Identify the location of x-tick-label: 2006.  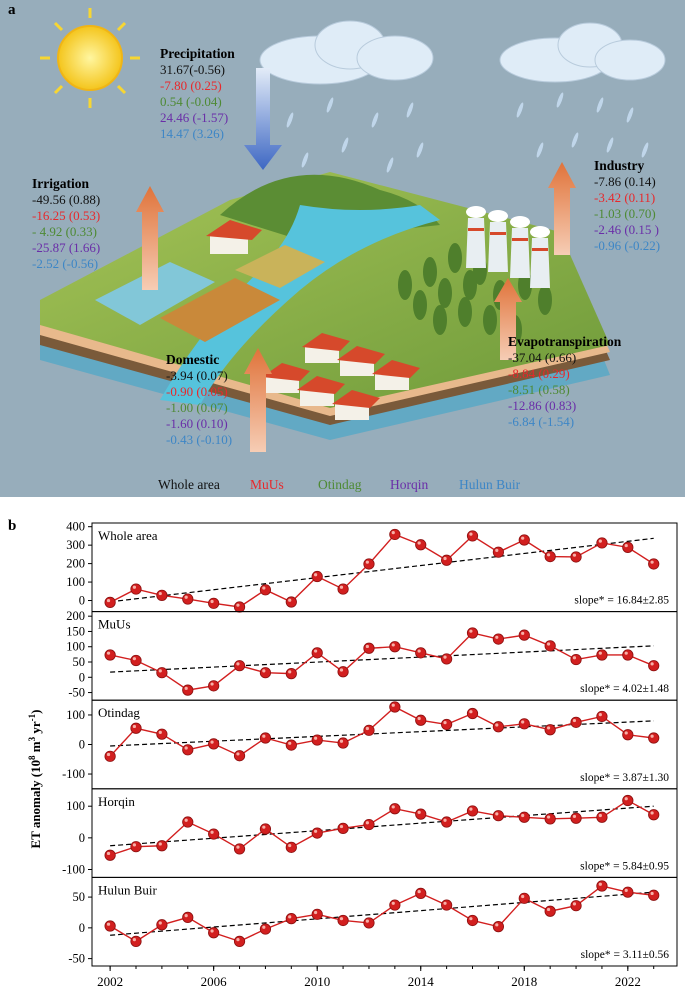
(214, 981).